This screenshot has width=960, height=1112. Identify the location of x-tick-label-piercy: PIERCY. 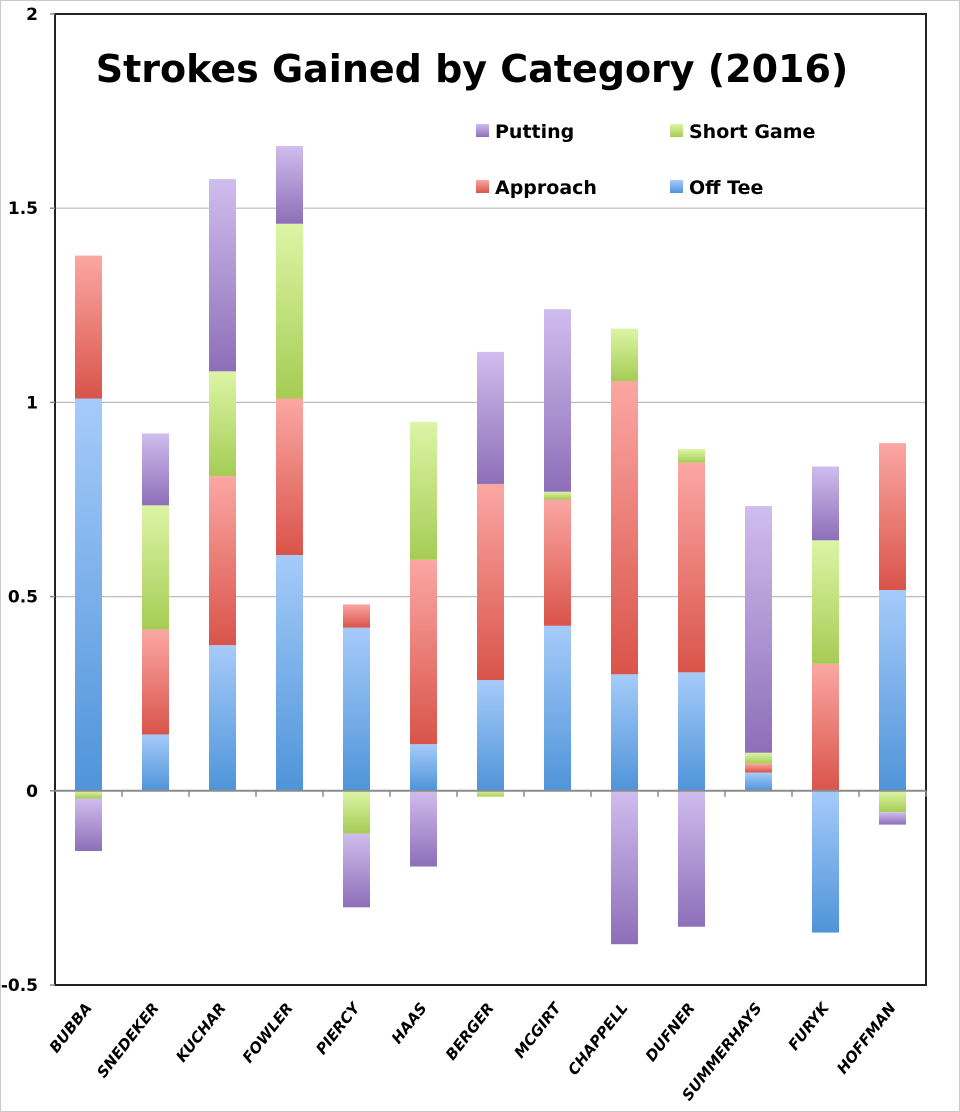
(338, 1028).